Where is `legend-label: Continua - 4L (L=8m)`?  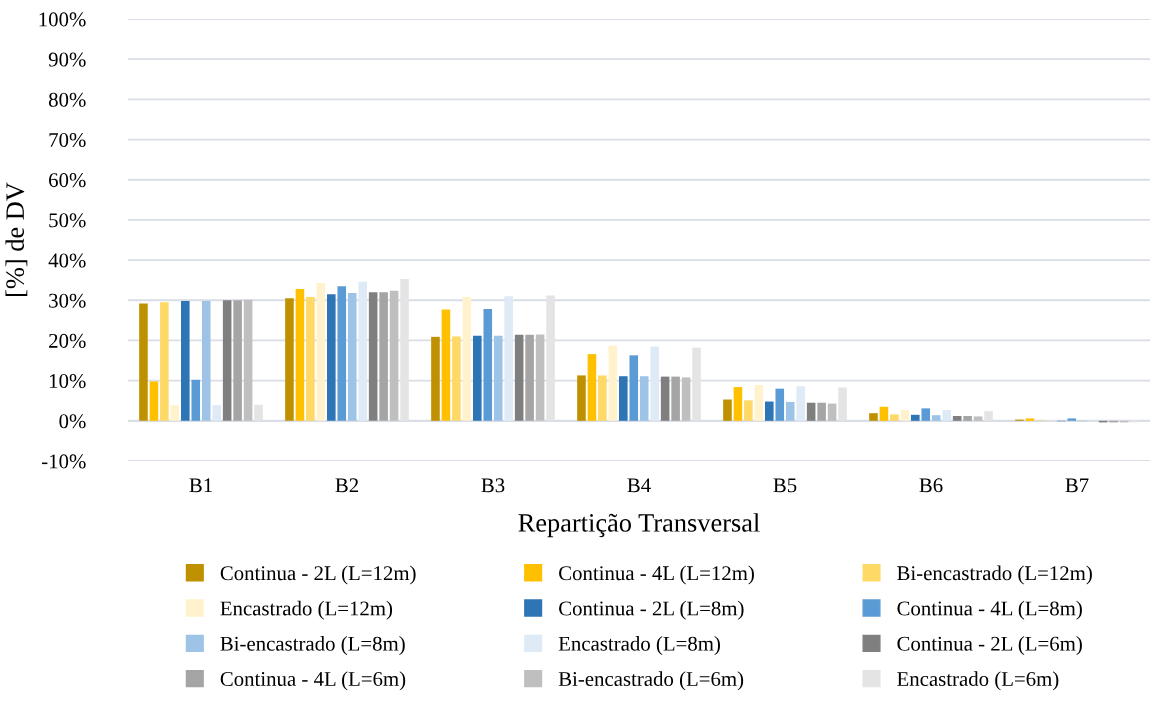 legend-label: Continua - 4L (L=8m) is located at coordinates (989, 610).